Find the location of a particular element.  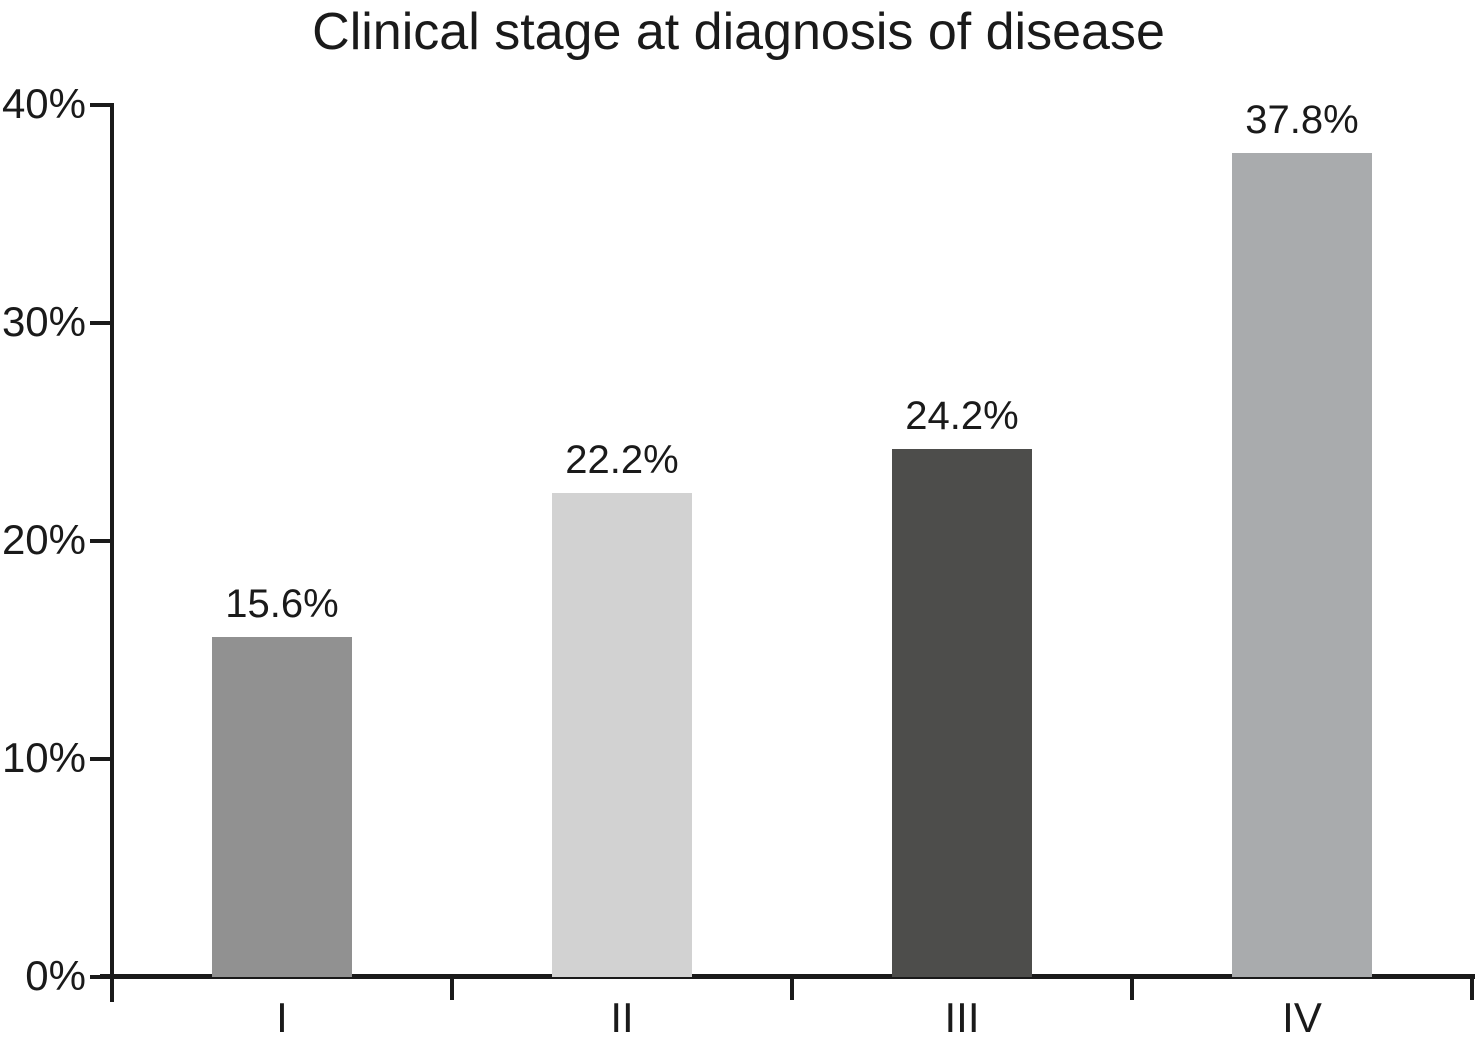

category-label-IV: IV is located at coordinates (1302, 1017).